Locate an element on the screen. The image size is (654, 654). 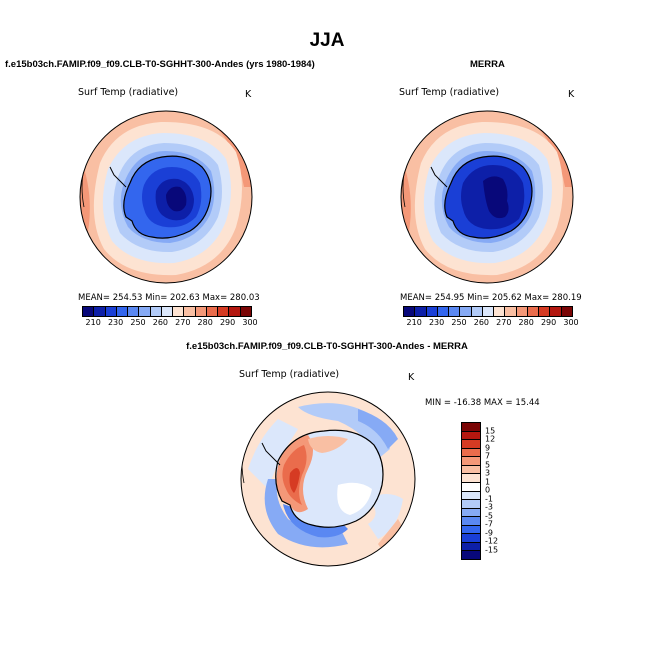
colorbar-tick-label: -15 is located at coordinates (492, 549).